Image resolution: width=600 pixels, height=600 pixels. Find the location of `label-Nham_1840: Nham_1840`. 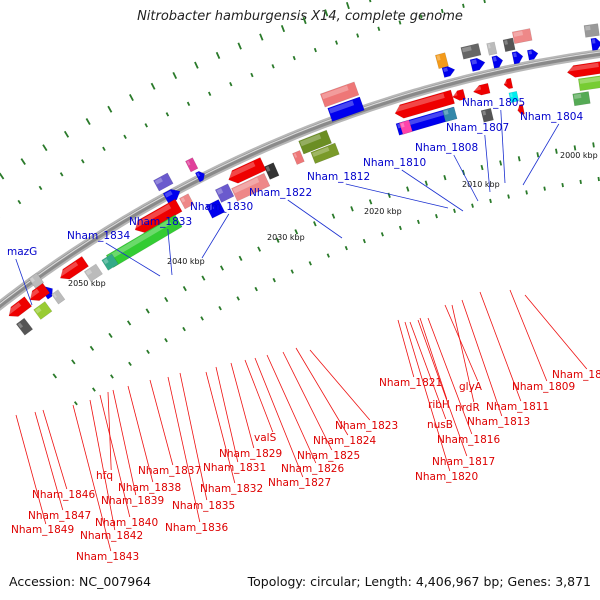

label-Nham_1840: Nham_1840 is located at coordinates (126, 523).